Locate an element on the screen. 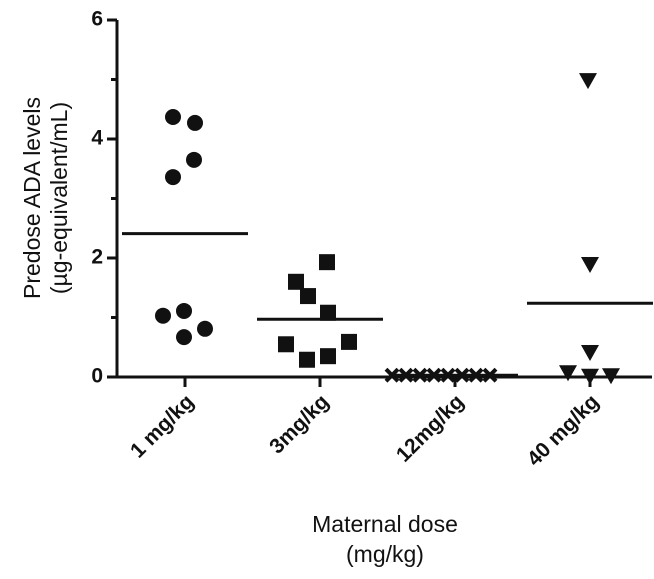 The height and width of the screenshot is (579, 654). x-tick-label: 1 mg/kg is located at coordinates (162, 426).